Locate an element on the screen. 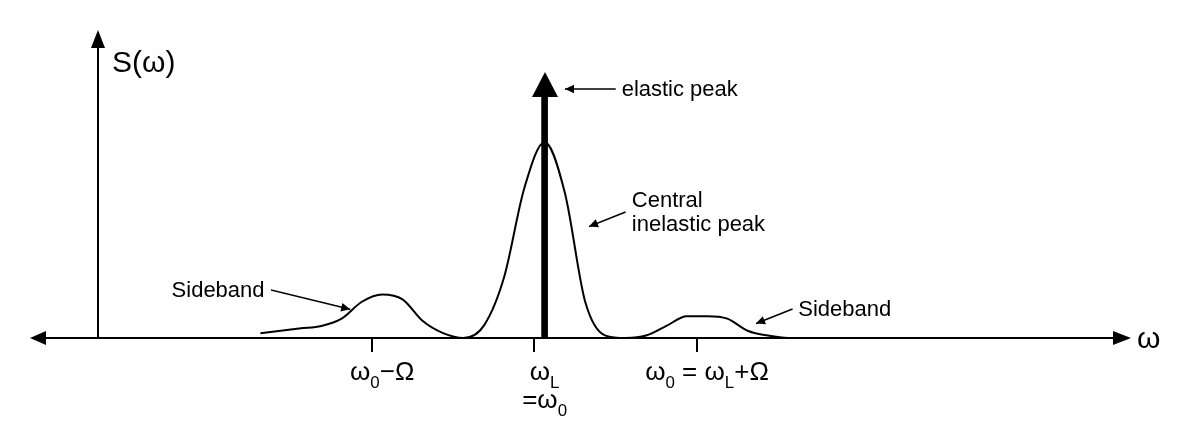  annotation: elastic peak is located at coordinates (679, 89).